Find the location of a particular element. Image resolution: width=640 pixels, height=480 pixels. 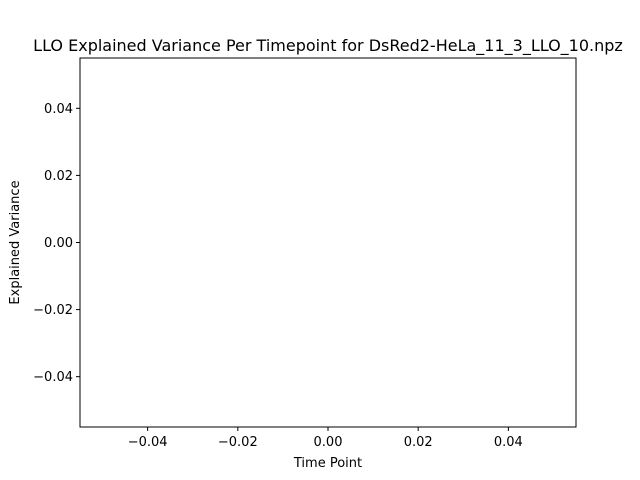

y-tick-label: 0.02 is located at coordinates (58, 176).